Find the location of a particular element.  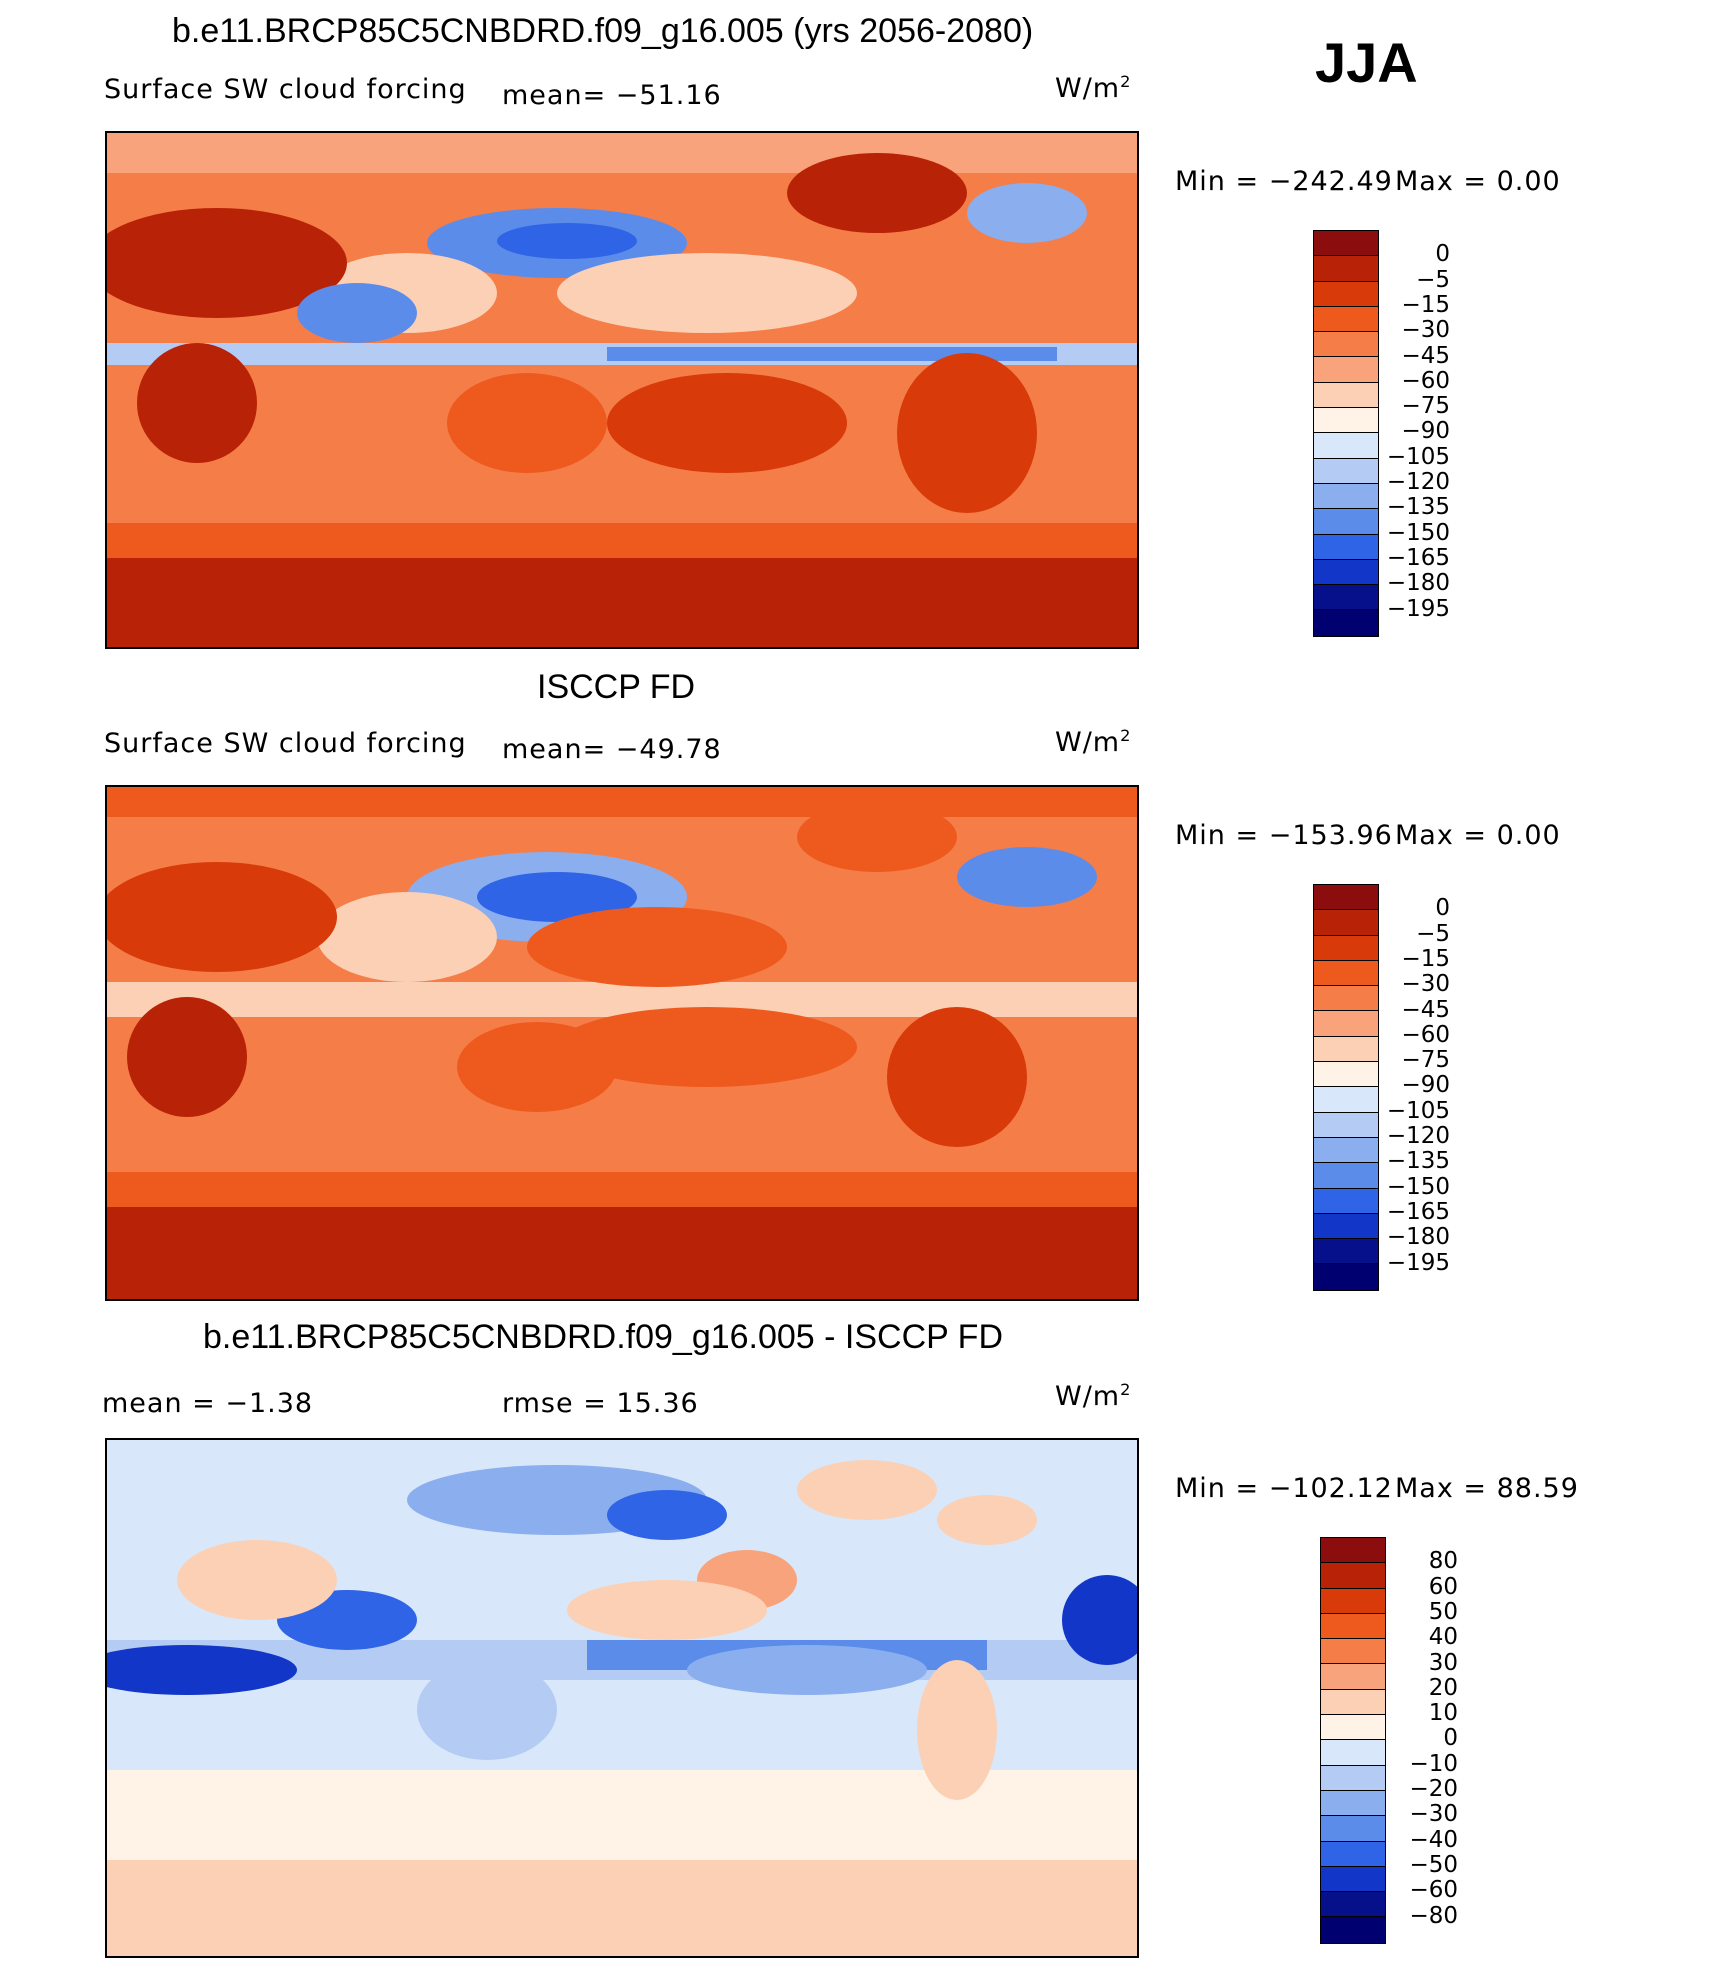

panel2-units: W/m2 is located at coordinates (1093, 742).